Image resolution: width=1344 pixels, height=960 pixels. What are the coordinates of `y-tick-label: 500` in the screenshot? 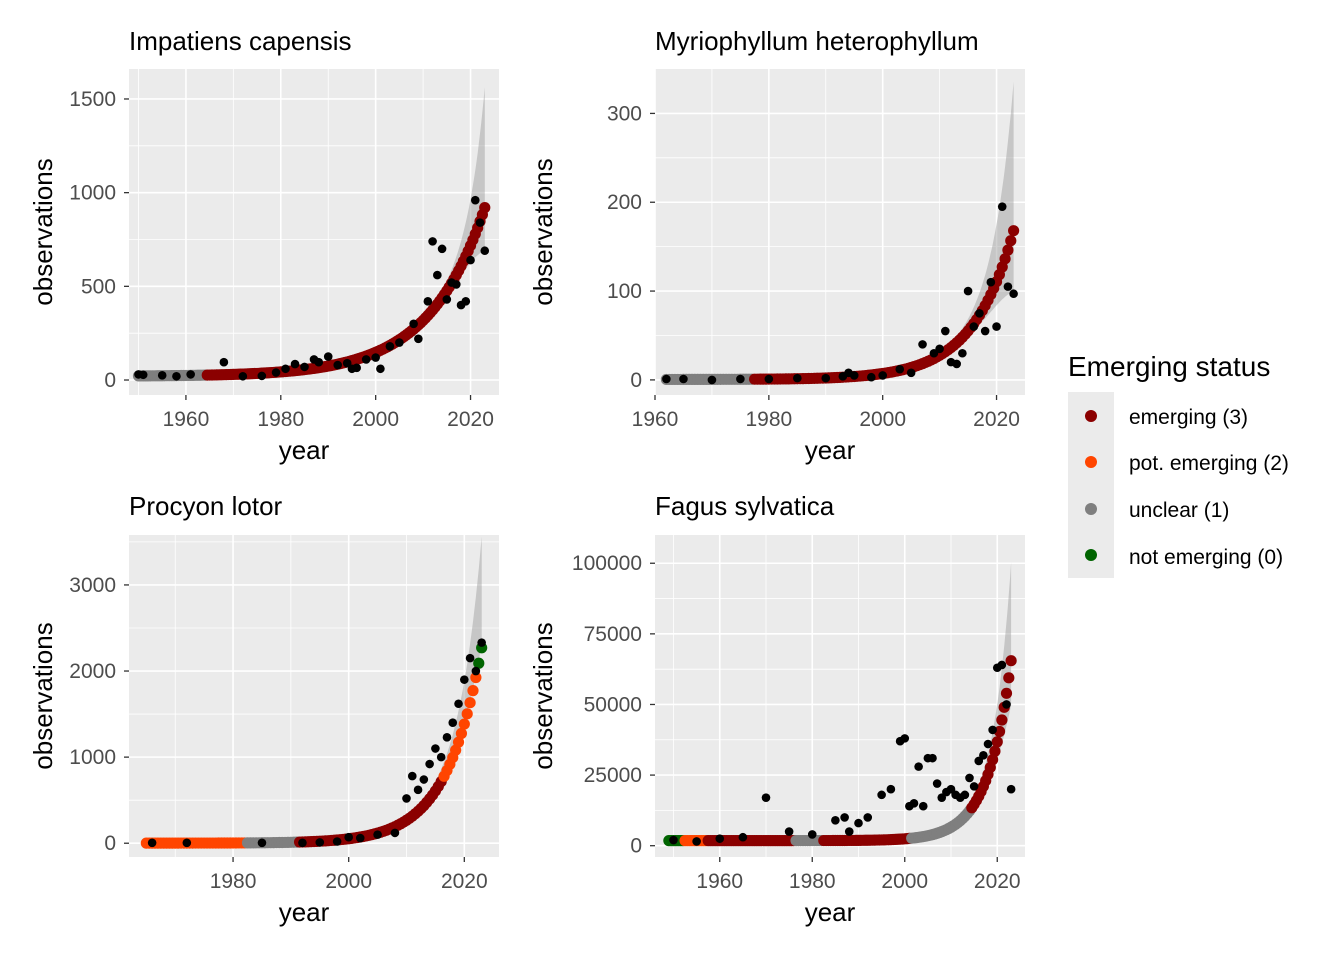 It's located at (98, 286).